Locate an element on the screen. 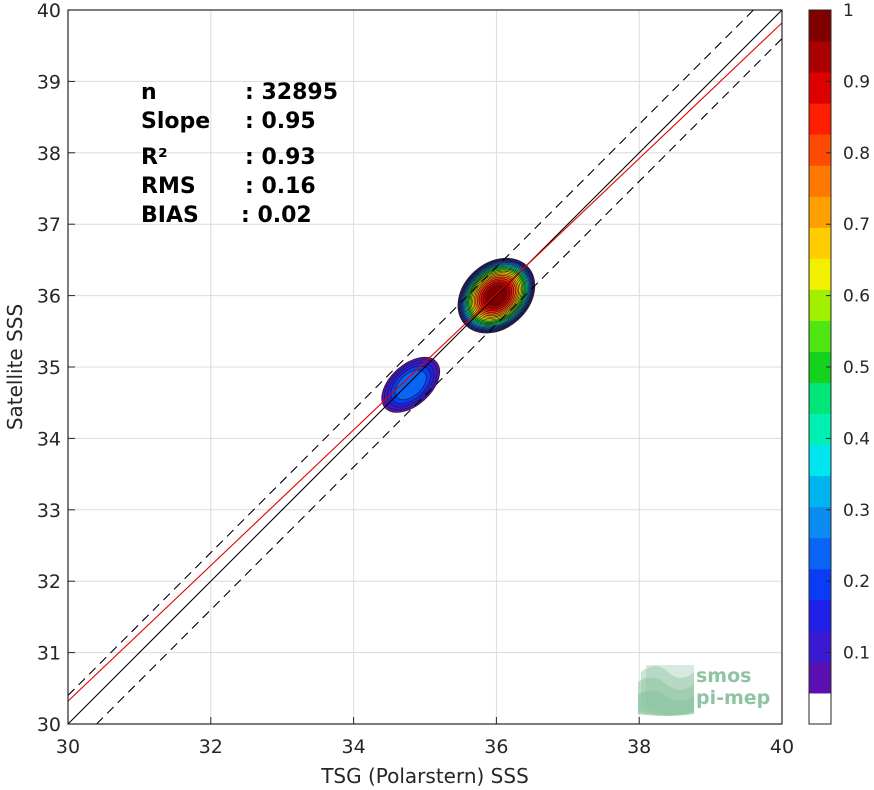 The height and width of the screenshot is (790, 874). x-axis-label: TSG (Polarstern) SSS is located at coordinates (424, 776).